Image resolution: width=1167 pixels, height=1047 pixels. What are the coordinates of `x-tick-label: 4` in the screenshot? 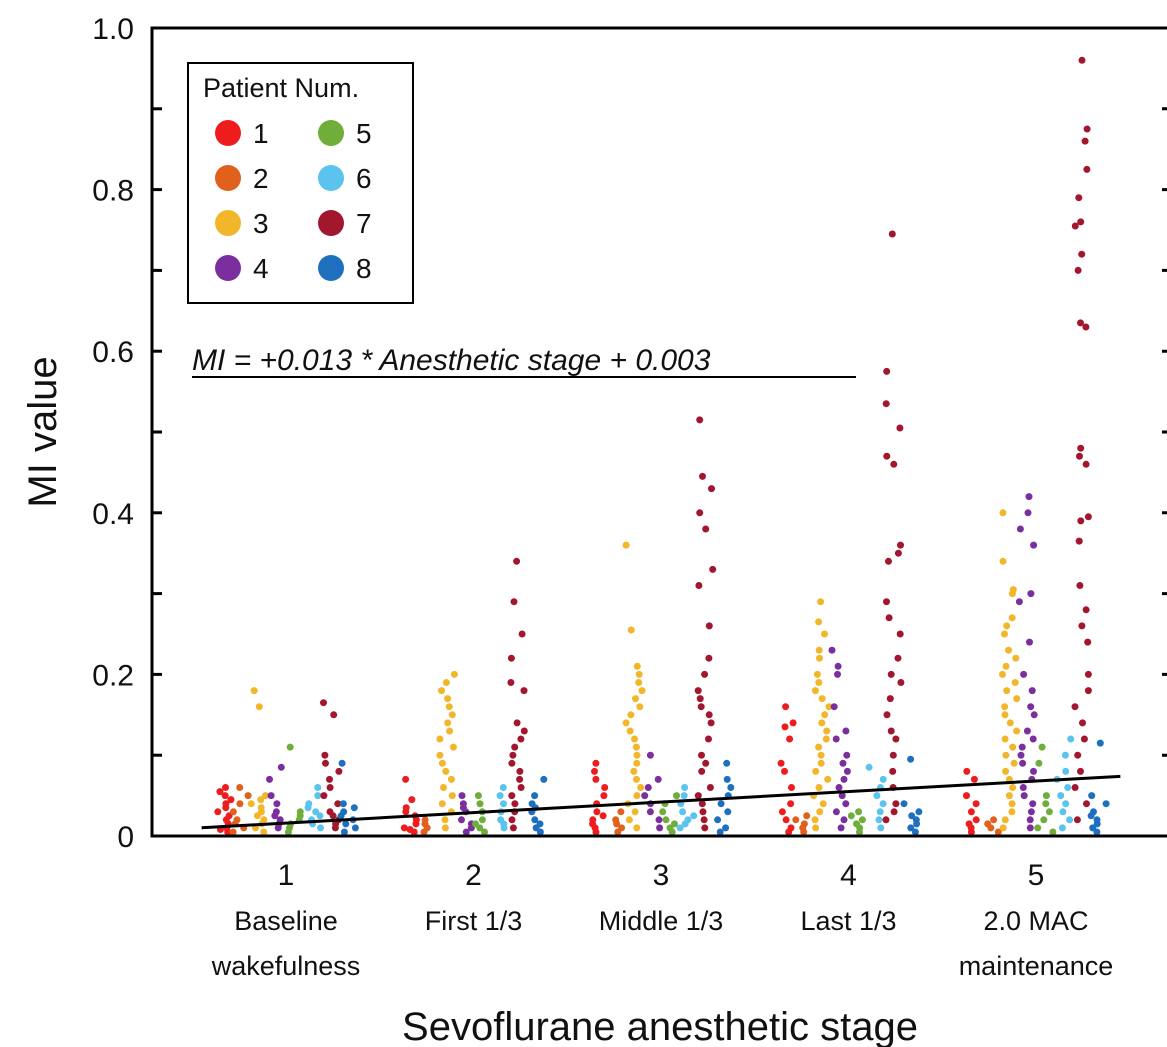 It's located at (848, 875).